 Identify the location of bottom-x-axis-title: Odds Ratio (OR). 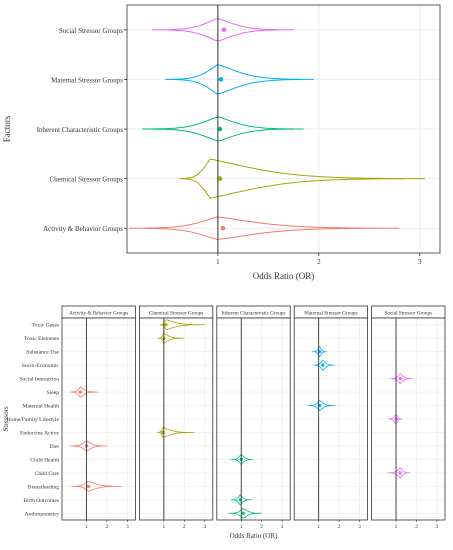
(254, 536).